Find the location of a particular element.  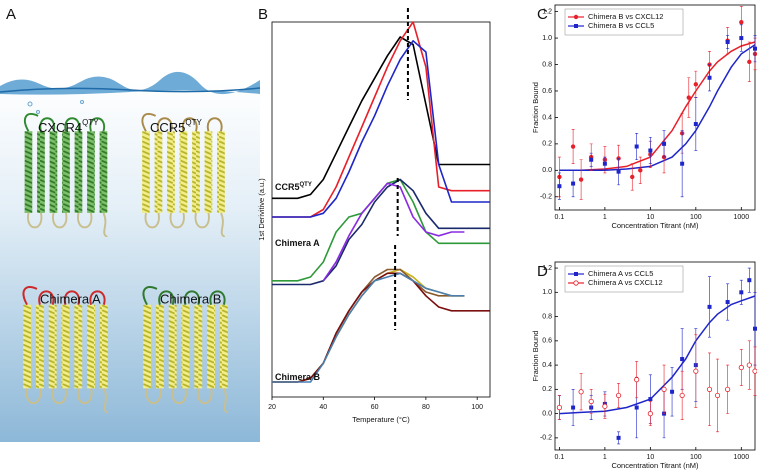

group-label-text: CCR5 is located at coordinates (287, 187).